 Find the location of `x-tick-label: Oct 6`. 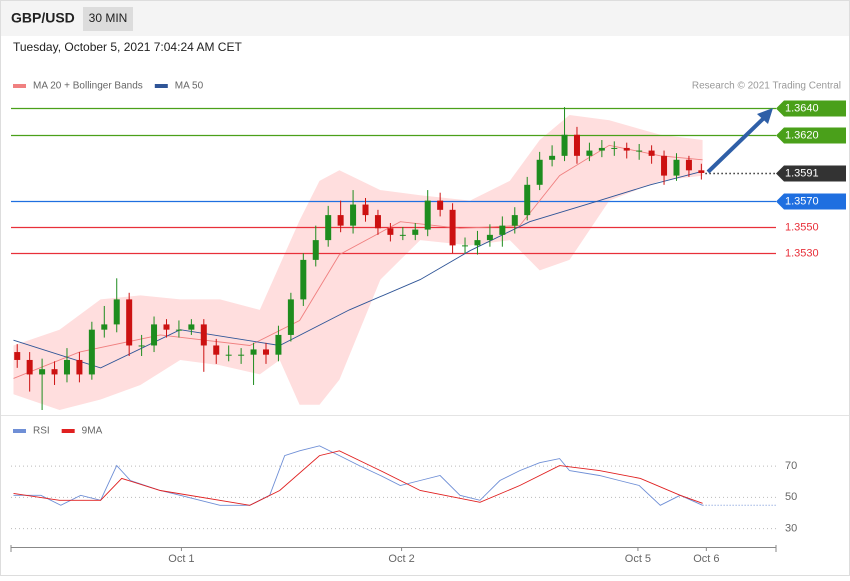

x-tick-label: Oct 6 is located at coordinates (706, 559).